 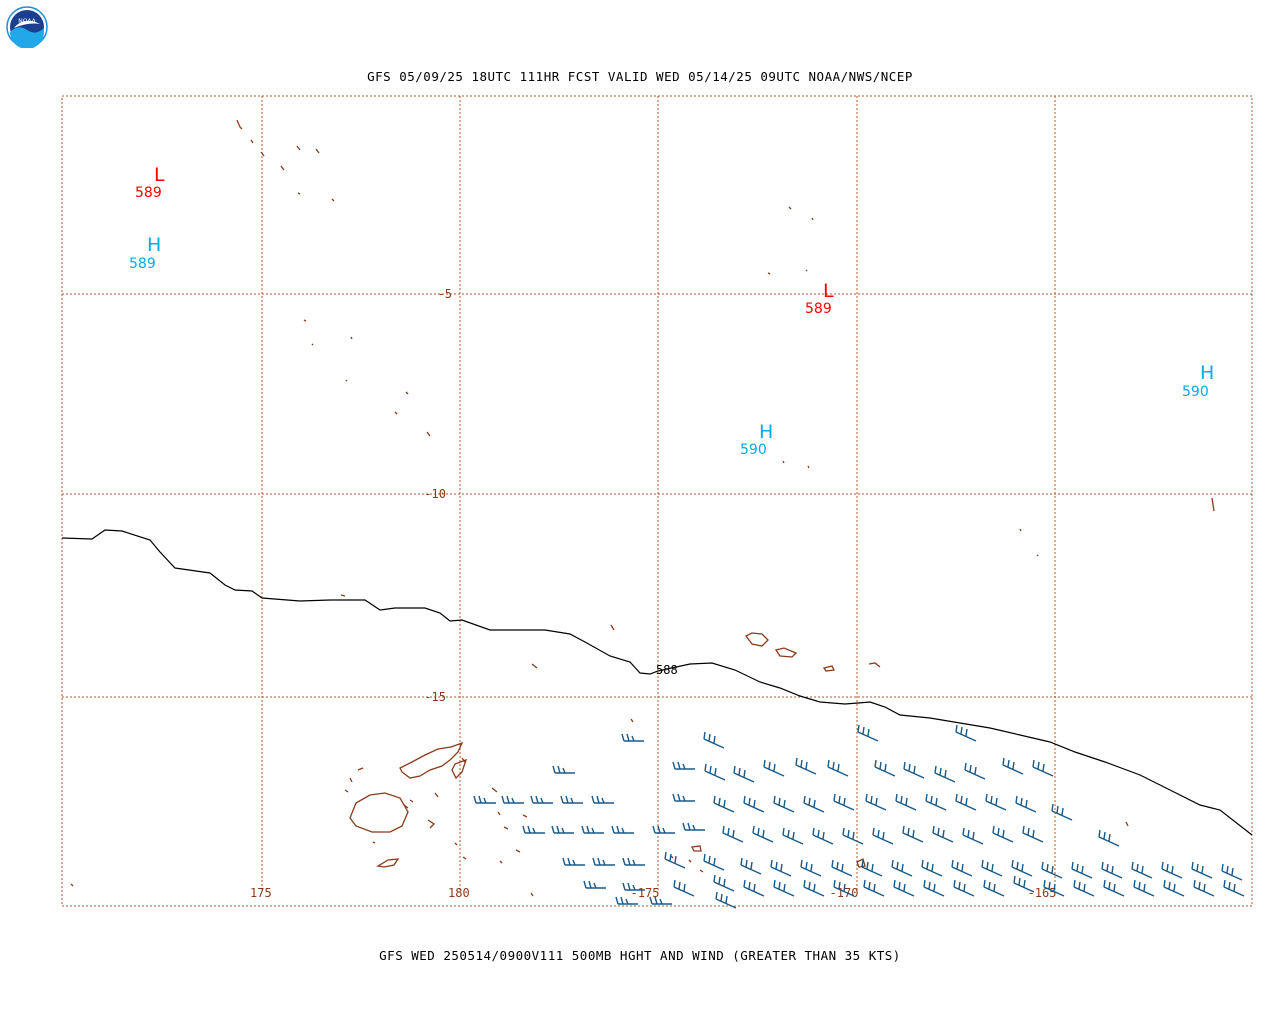 I want to click on lon-label: 175, so click(x=261, y=893).